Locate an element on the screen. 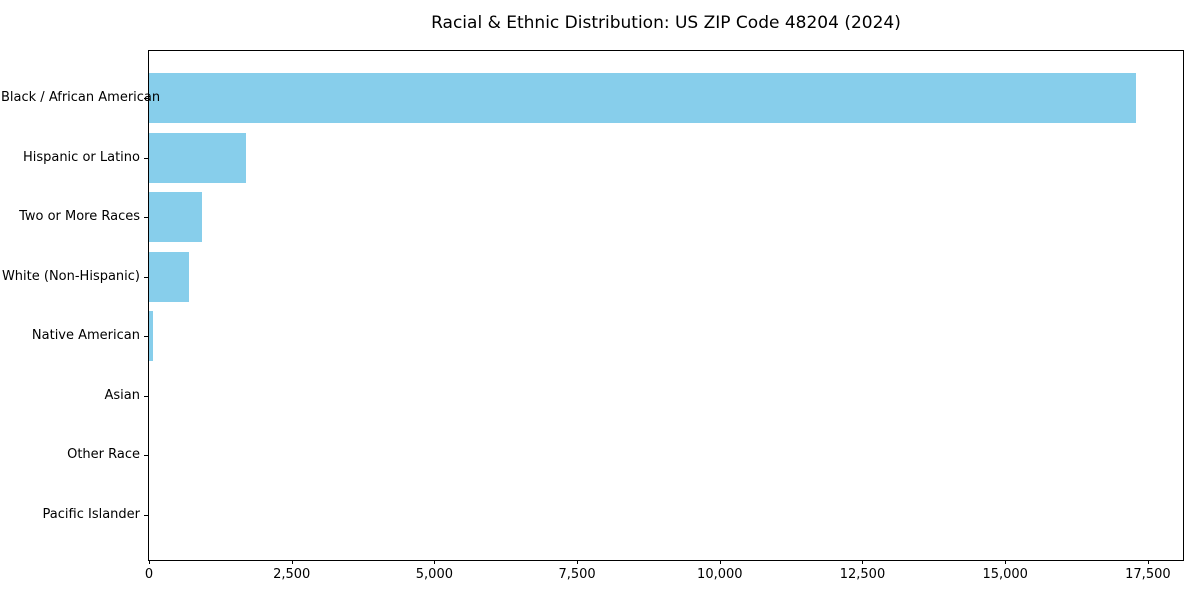 Image resolution: width=1200 pixels, height=600 pixels. x-axis-tick-label: 17,500 is located at coordinates (1148, 574).